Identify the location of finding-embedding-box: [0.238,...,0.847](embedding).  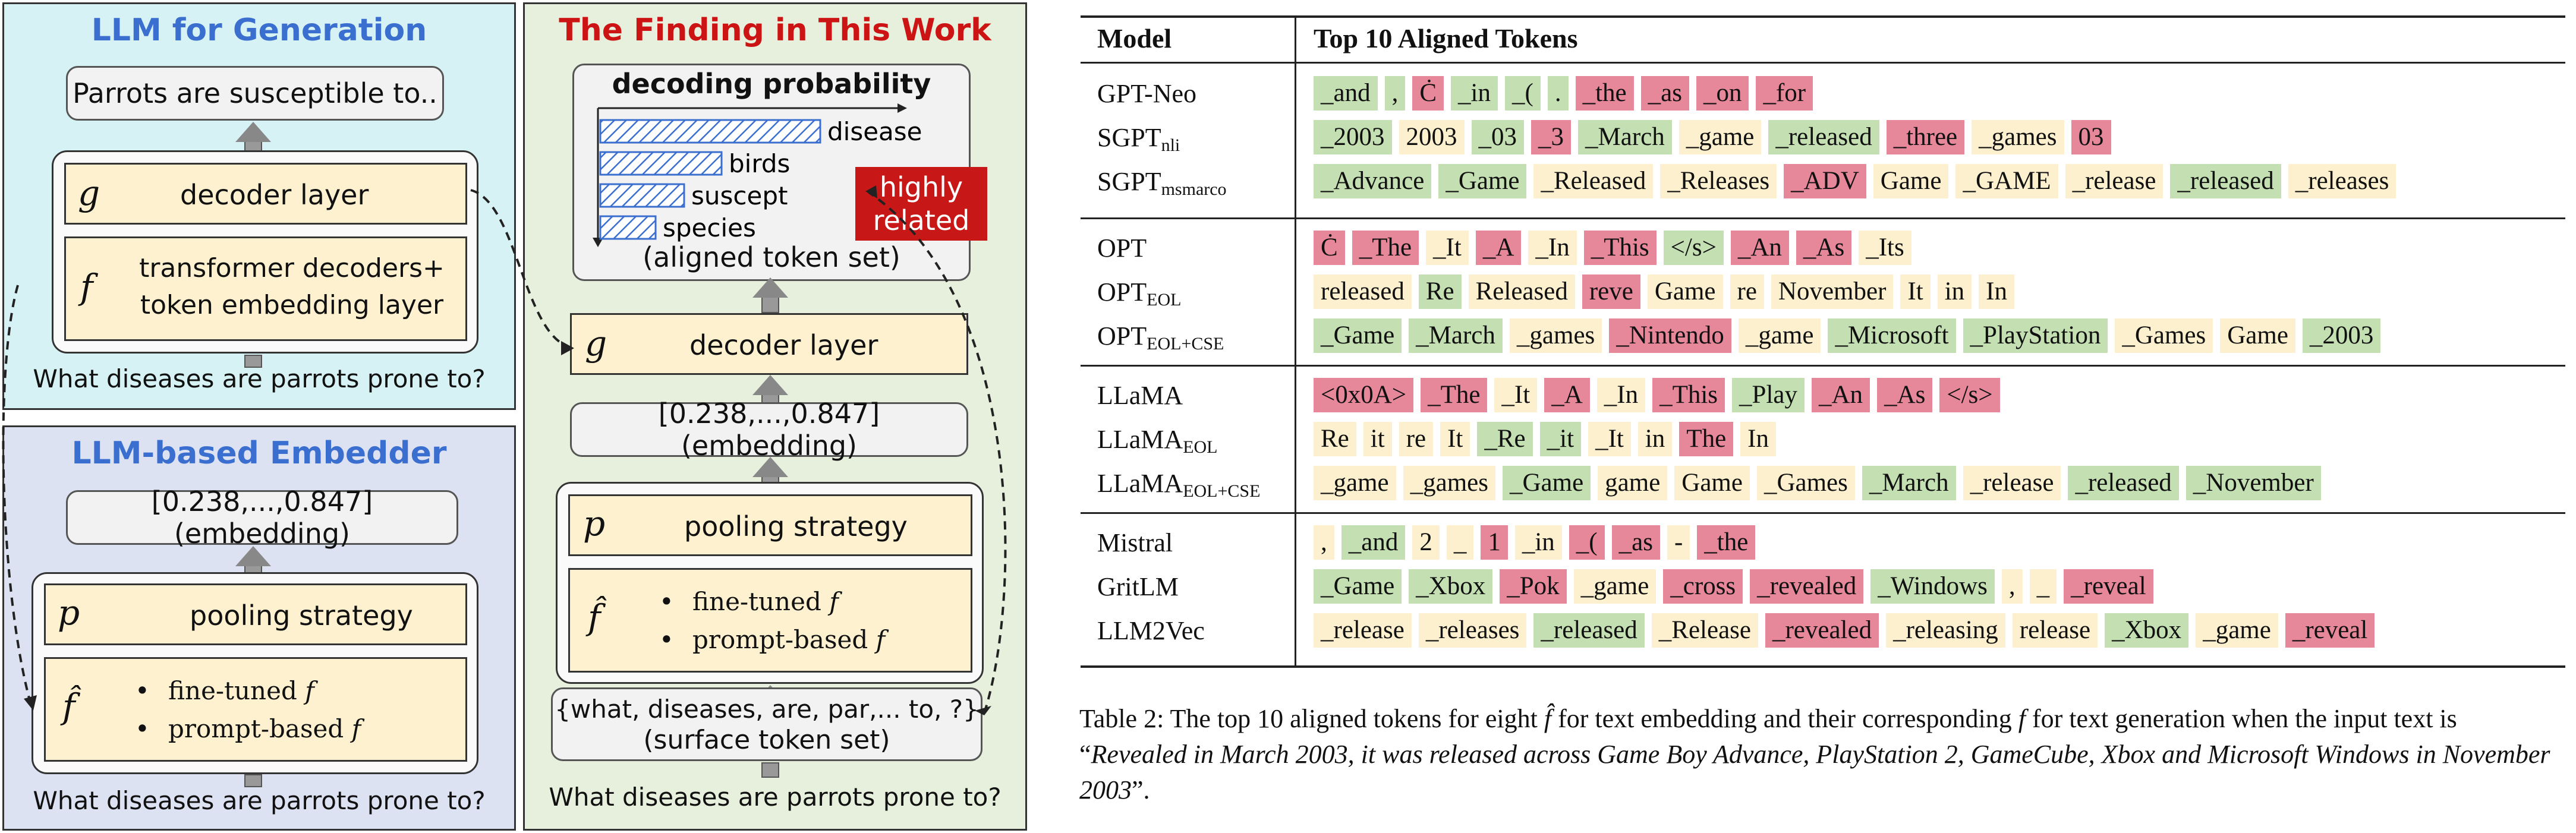
(769, 430).